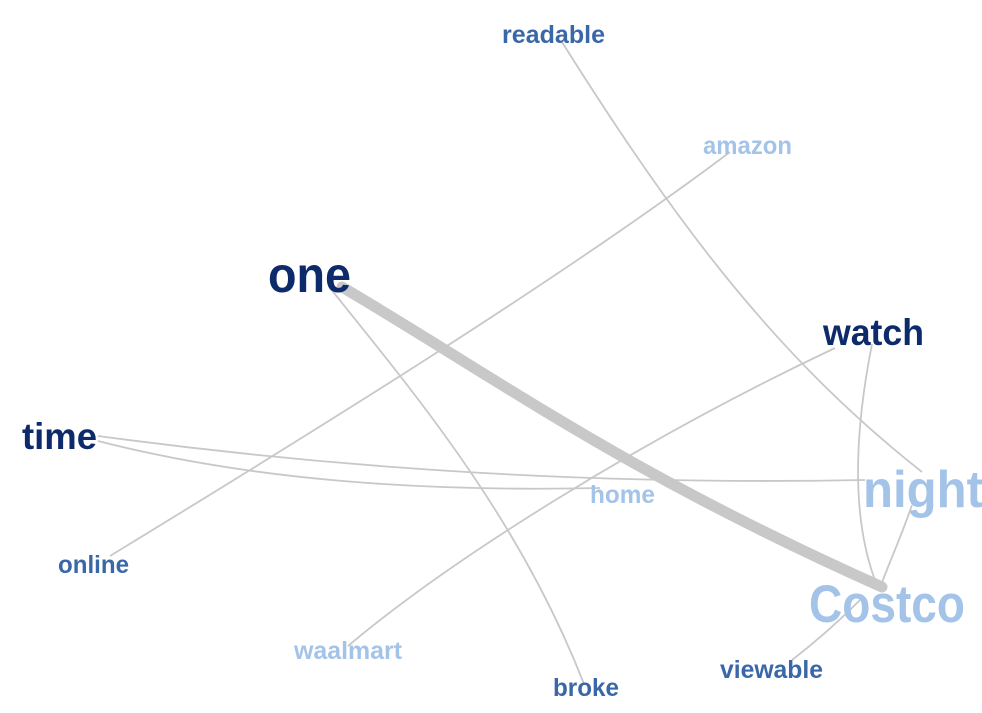 The image size is (982, 713). Describe the element at coordinates (553, 35) in the screenshot. I see `node-readable: readable` at that location.